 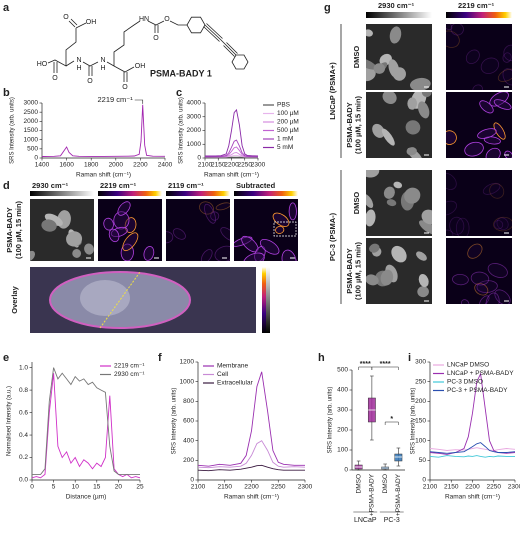 I want to click on y-tick-label: 100, so click(x=342, y=450).